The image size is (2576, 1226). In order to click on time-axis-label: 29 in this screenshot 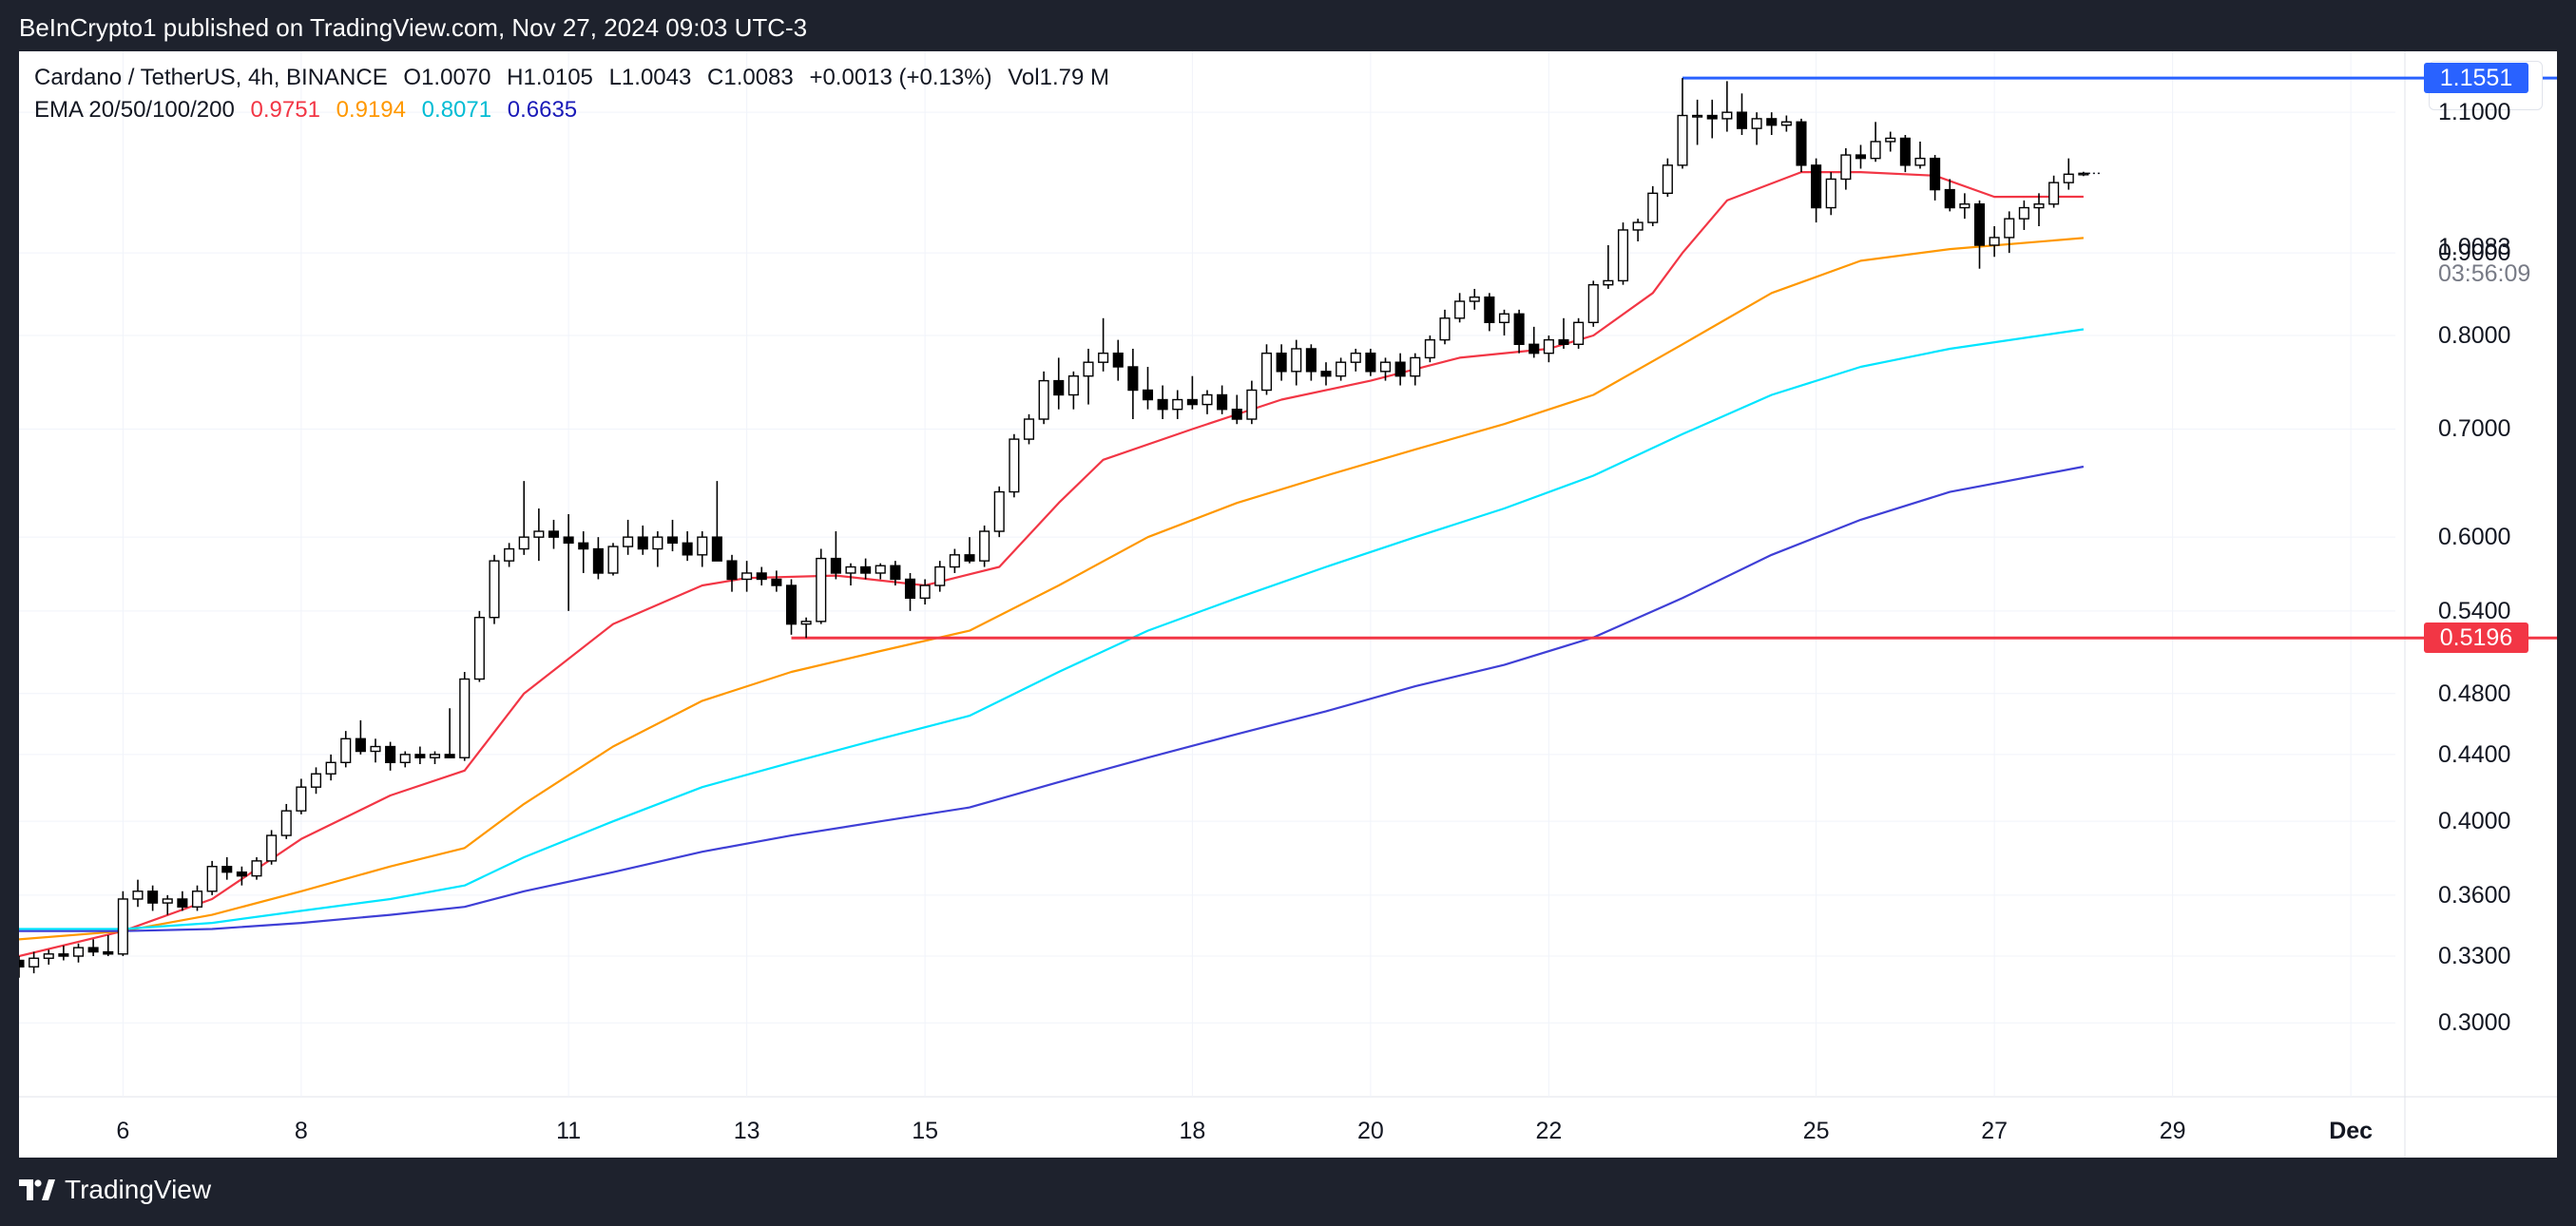, I will do `click(2172, 1131)`.